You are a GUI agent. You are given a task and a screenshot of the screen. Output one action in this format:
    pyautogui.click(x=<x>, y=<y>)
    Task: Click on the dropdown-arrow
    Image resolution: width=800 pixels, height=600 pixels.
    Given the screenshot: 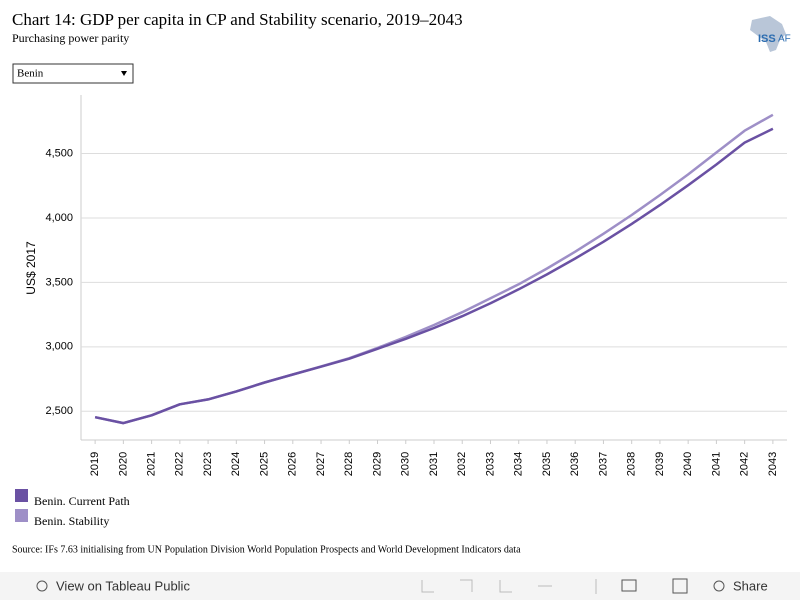 What is the action you would take?
    pyautogui.click(x=124, y=73)
    